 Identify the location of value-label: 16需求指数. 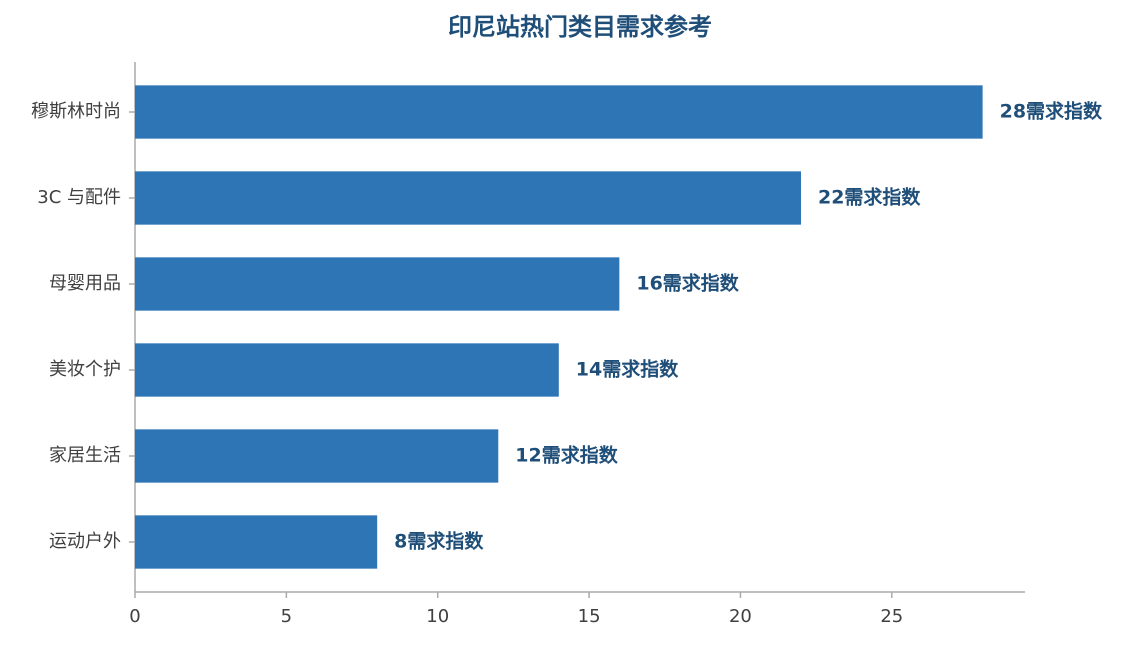
(687, 283).